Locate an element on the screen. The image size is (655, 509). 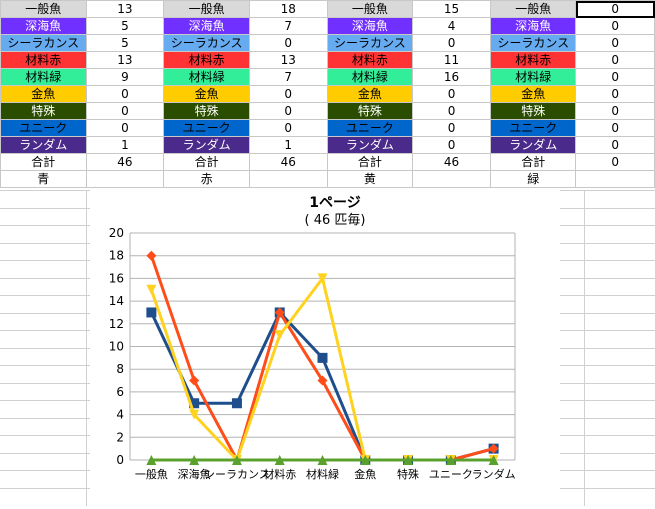
value-cell: 9 is located at coordinates (125, 77).